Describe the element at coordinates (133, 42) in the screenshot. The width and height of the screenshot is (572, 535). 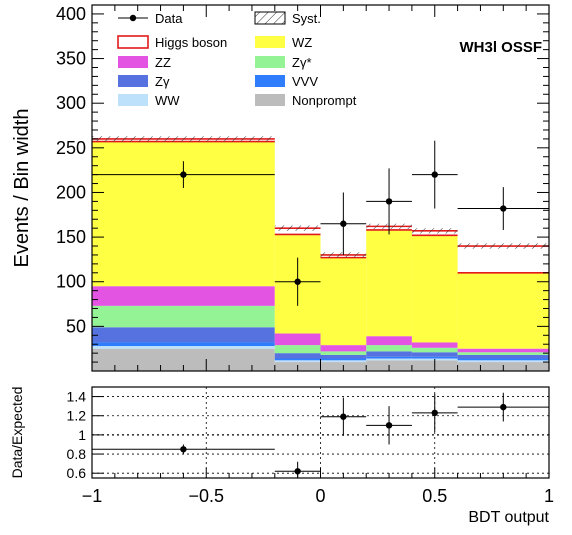
I see `legend-higgs-swatch` at that location.